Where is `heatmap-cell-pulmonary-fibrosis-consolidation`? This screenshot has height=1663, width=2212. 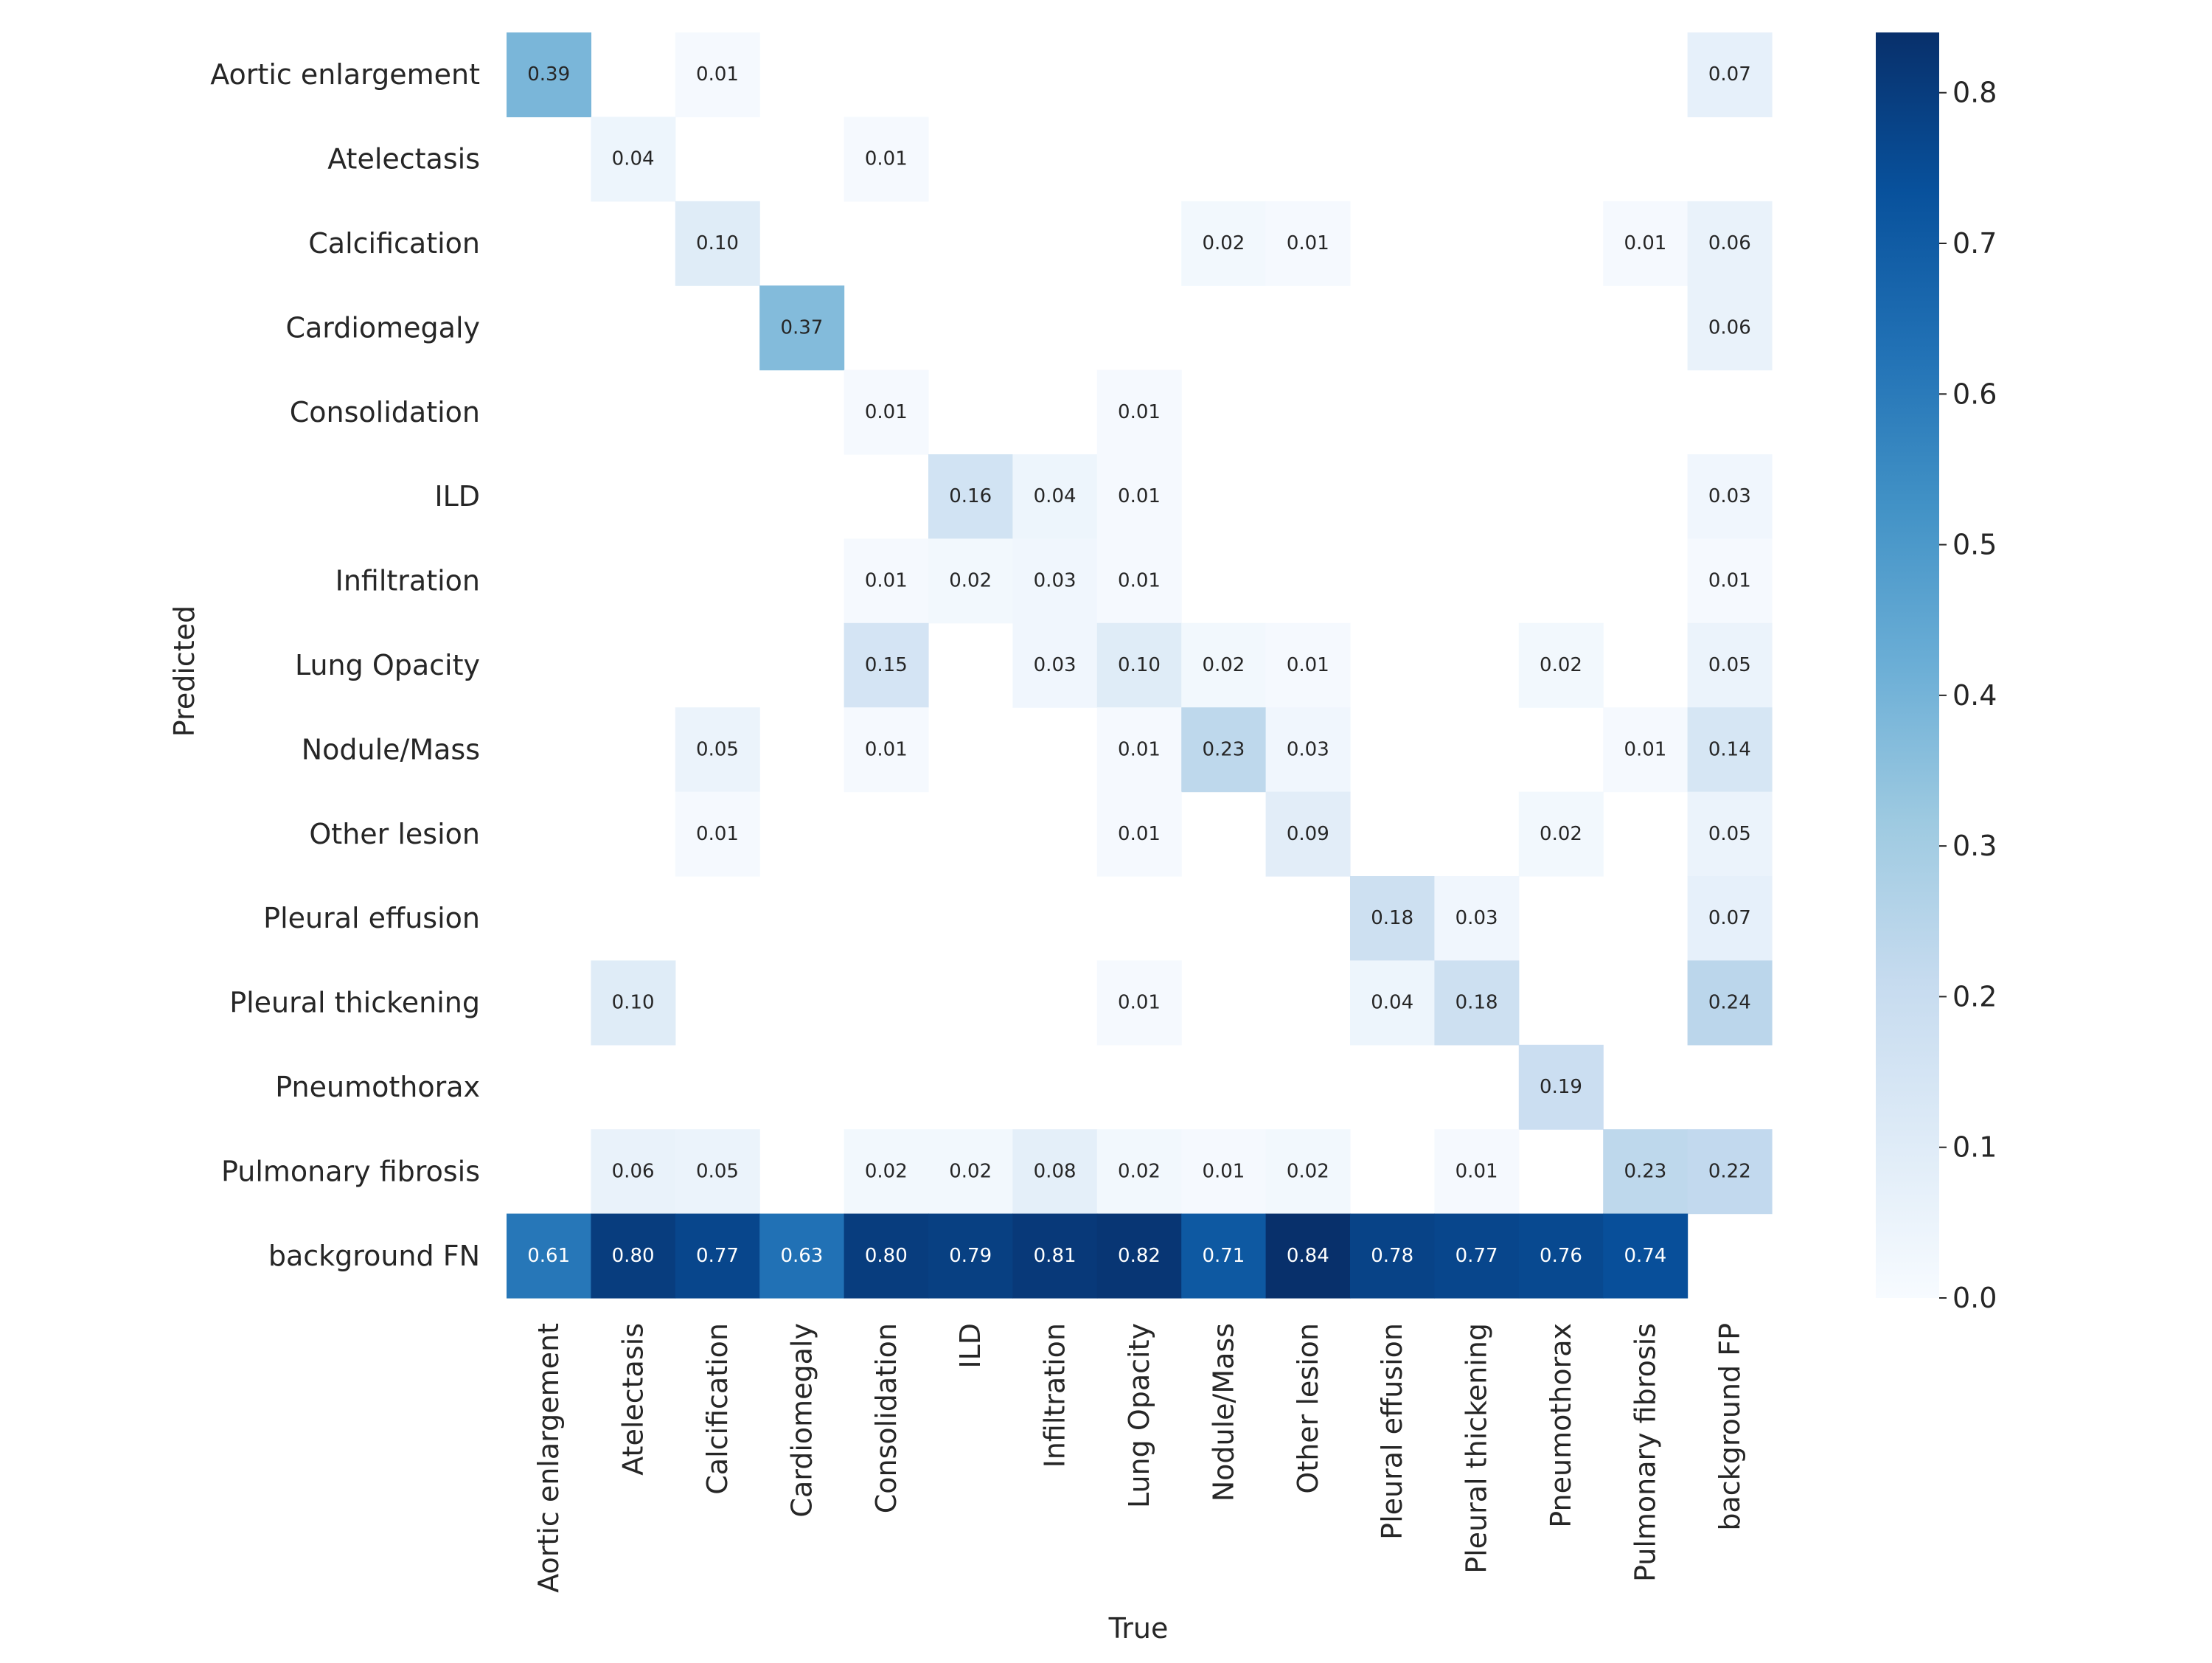 heatmap-cell-pulmonary-fibrosis-consolidation is located at coordinates (886, 1172).